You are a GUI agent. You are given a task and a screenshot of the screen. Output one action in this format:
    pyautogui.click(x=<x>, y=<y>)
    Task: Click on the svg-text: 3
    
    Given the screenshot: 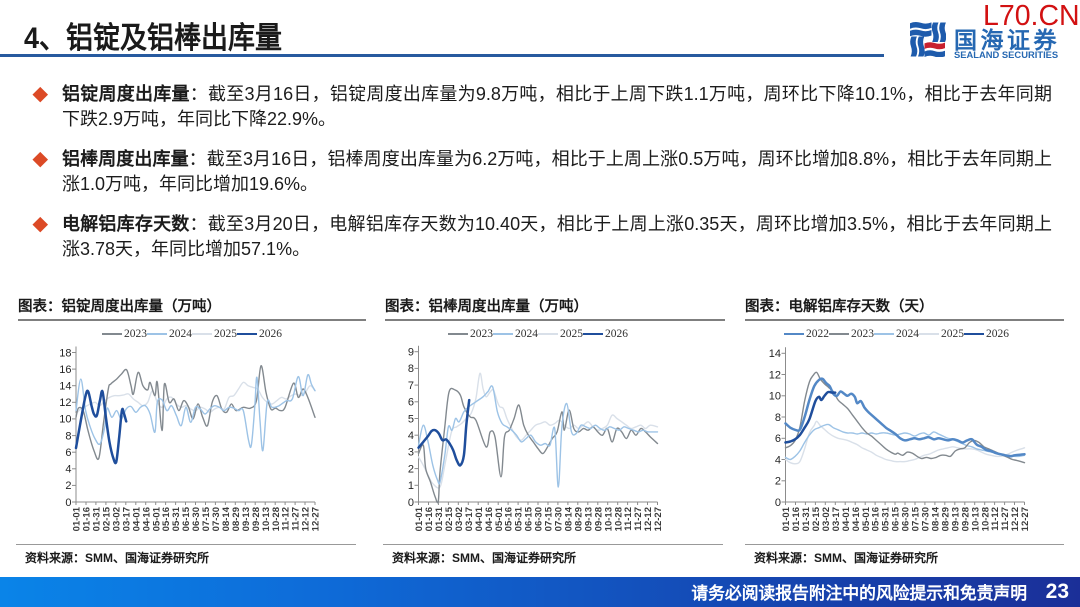 What is the action you would take?
    pyautogui.click(x=411, y=453)
    